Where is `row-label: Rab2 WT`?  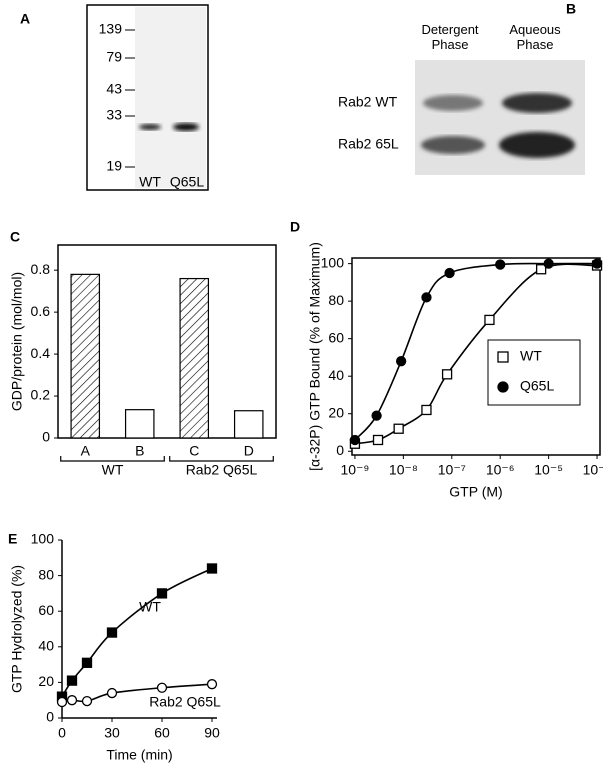 row-label: Rab2 WT is located at coordinates (368, 102).